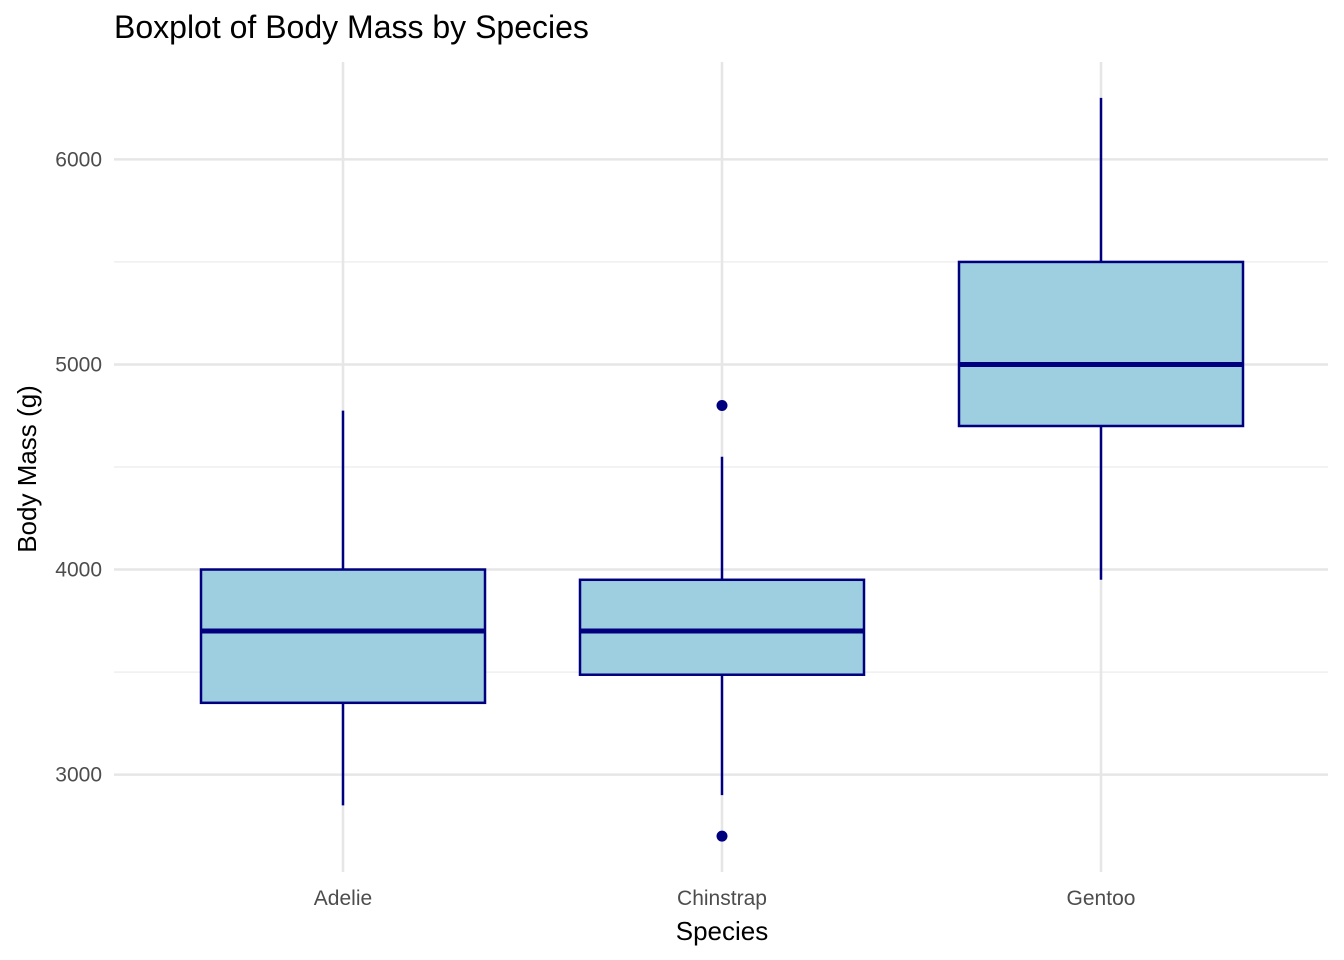  I want to click on box-gentoo, so click(1101, 338).